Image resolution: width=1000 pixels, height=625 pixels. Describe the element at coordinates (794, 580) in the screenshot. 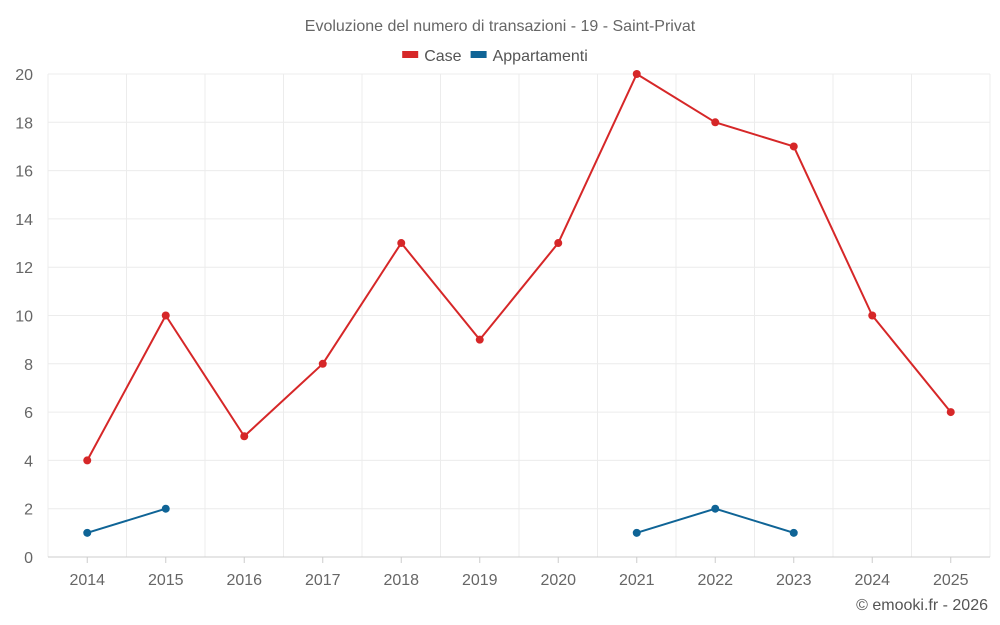

I see `x-tick-label: 2023` at that location.